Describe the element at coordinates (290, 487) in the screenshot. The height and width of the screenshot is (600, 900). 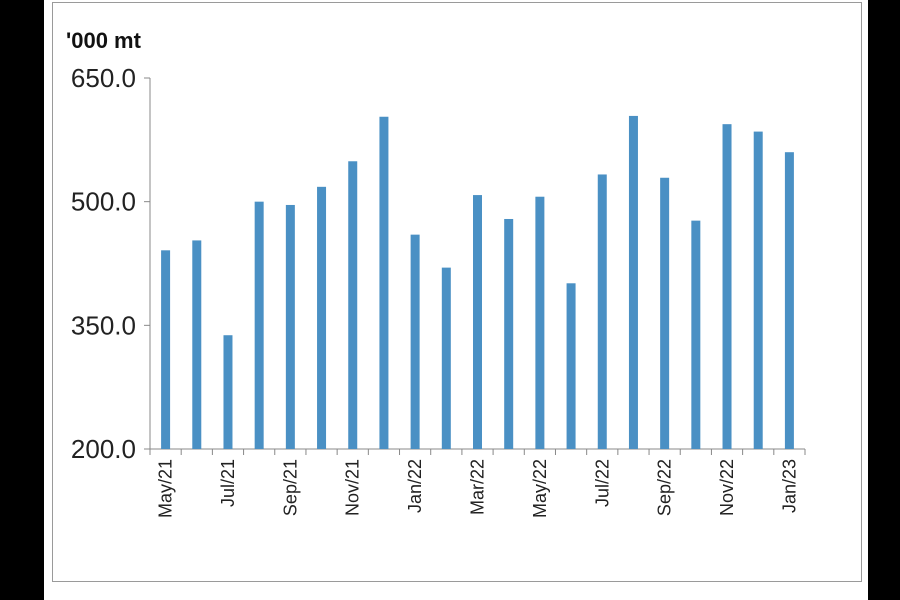
I see `x-tick-label: Sep/21` at that location.